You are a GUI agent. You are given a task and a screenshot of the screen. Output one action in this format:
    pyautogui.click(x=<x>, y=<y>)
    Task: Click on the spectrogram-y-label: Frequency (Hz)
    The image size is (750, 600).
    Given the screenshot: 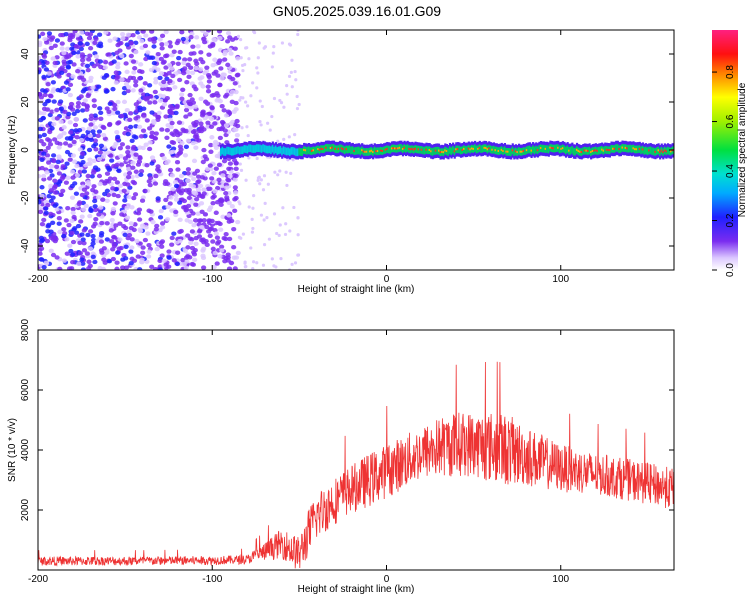 What is the action you would take?
    pyautogui.click(x=12, y=150)
    